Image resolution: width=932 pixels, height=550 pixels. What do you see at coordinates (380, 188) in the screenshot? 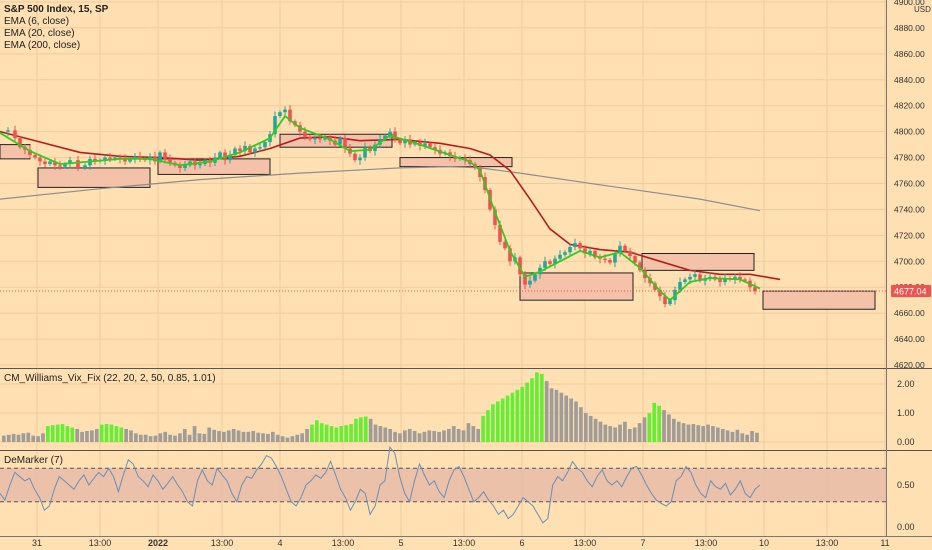
I see `ema200-line` at bounding box center [380, 188].